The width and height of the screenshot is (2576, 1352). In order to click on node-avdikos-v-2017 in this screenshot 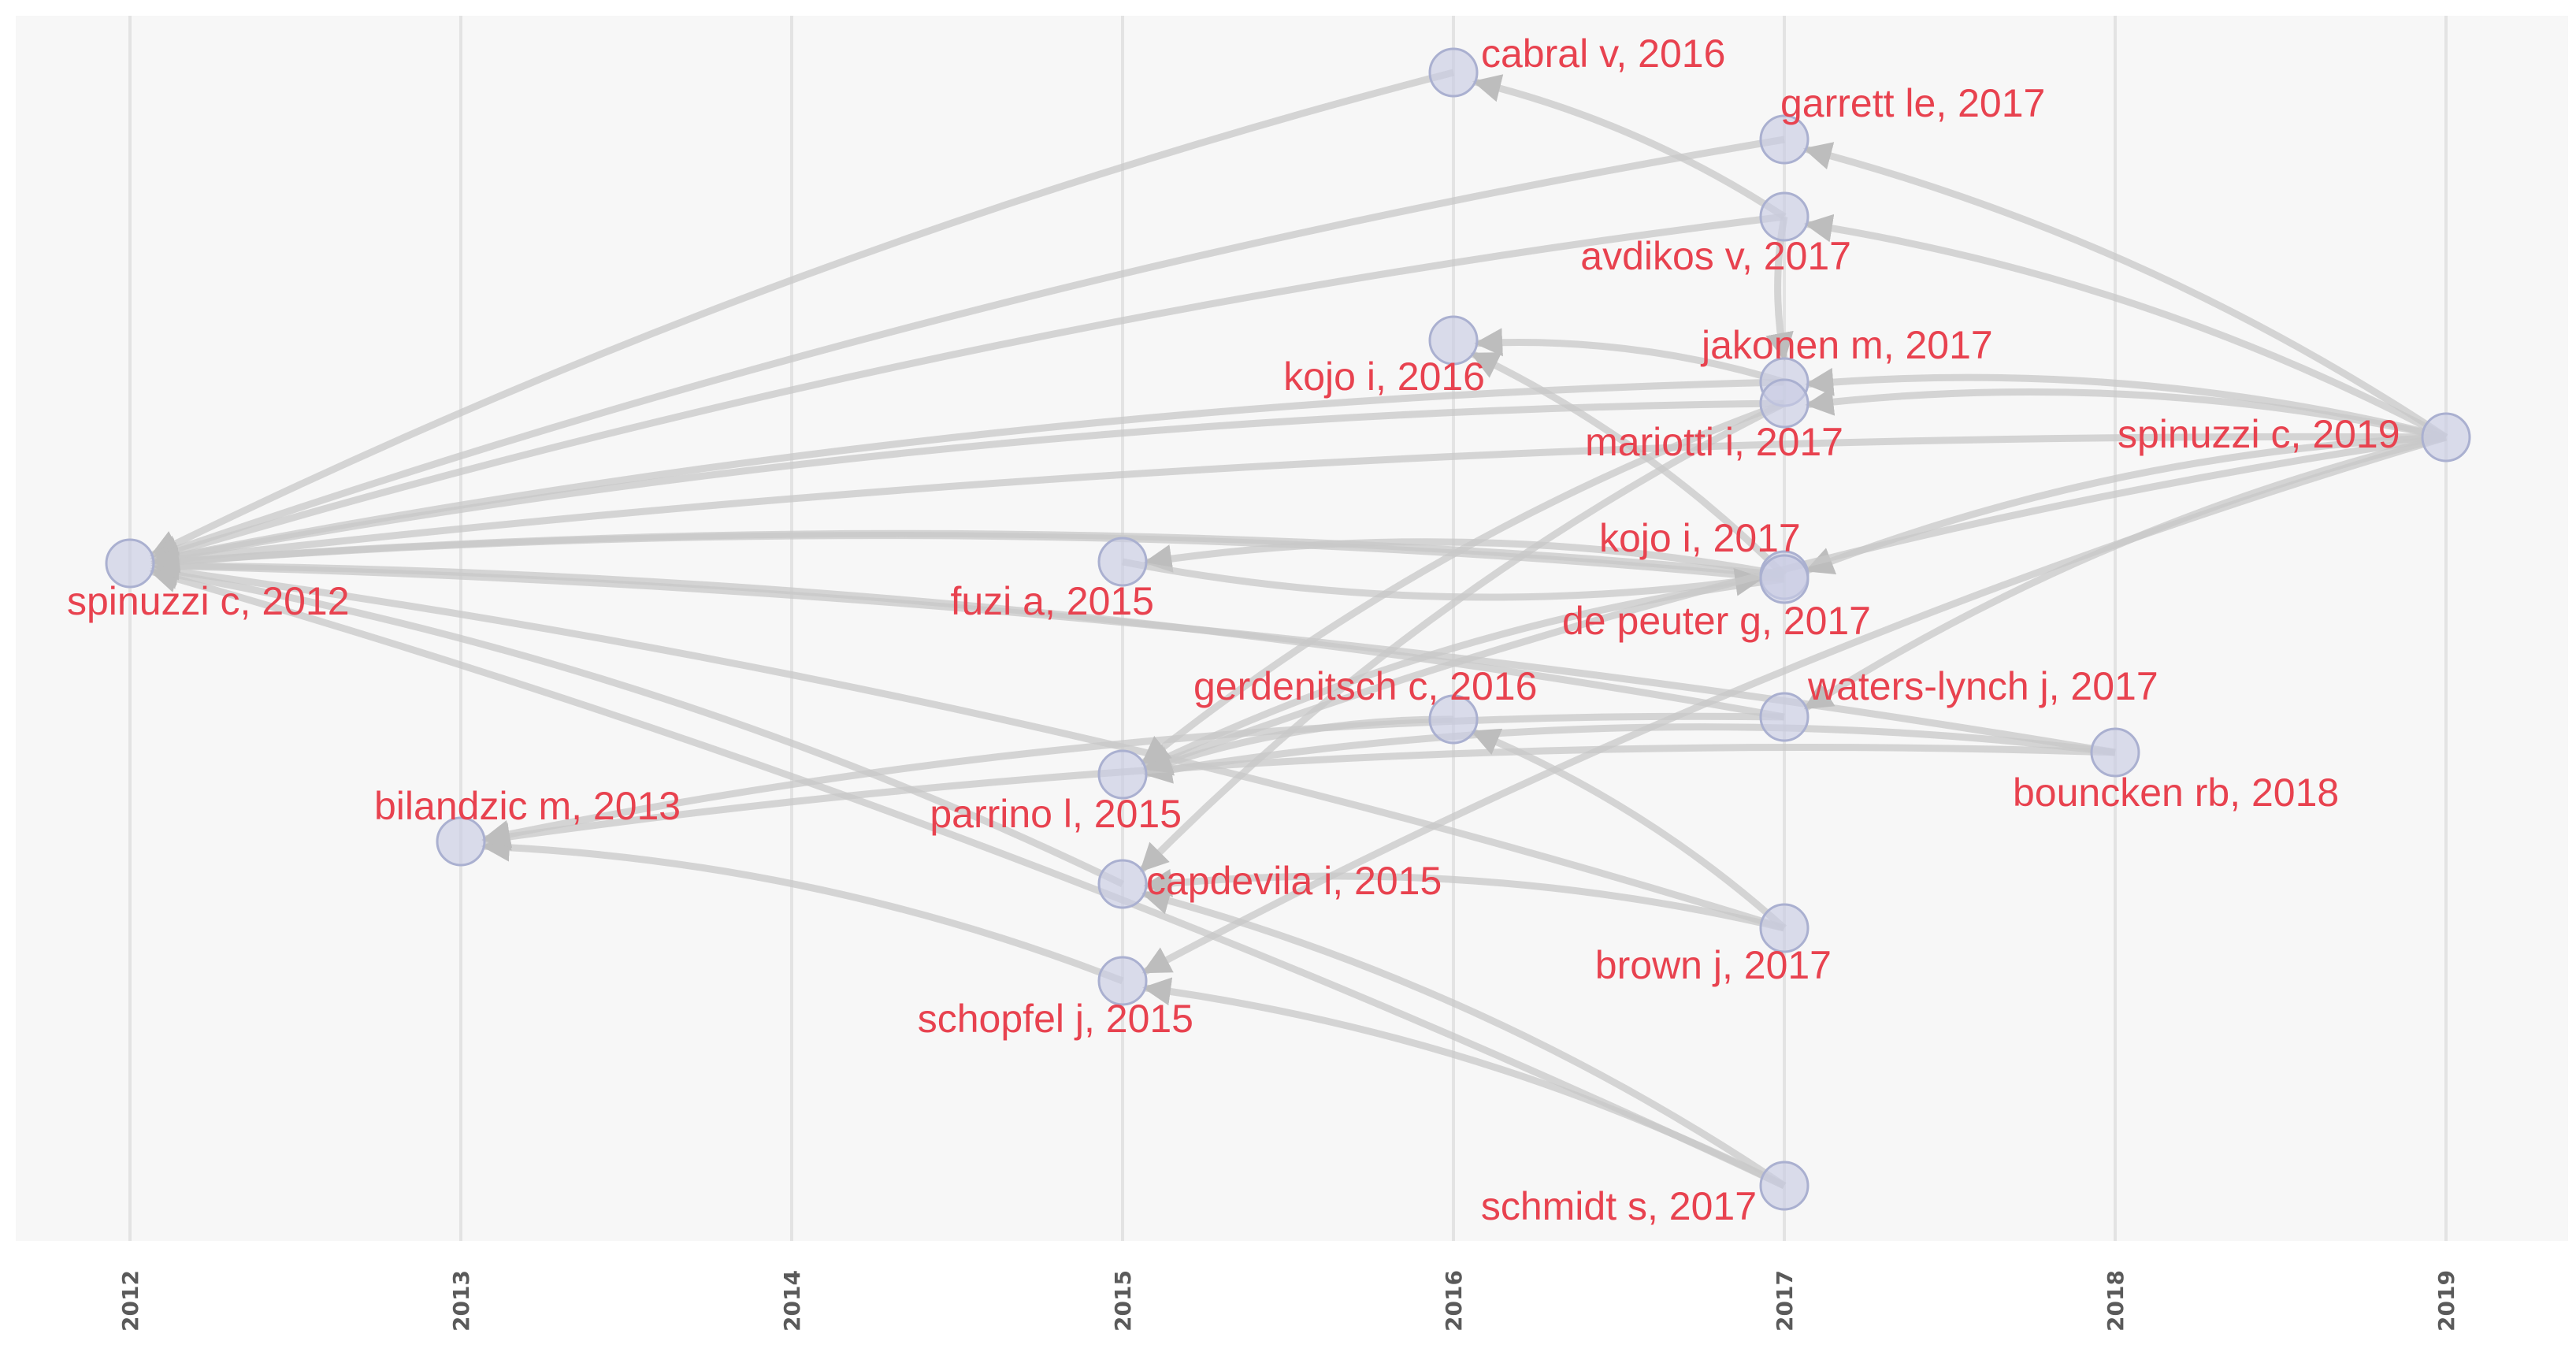, I will do `click(1784, 216)`.